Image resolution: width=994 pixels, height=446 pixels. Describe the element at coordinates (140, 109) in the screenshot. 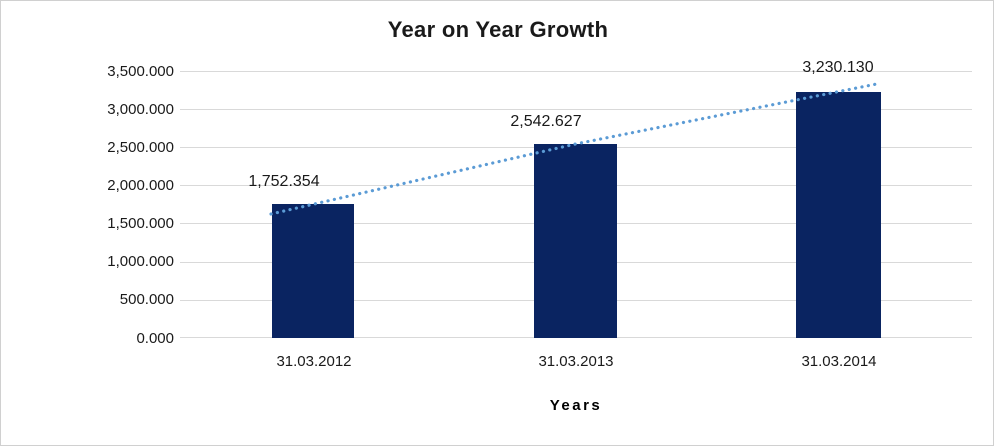

I see `y-tick-label: 3,000.000` at that location.